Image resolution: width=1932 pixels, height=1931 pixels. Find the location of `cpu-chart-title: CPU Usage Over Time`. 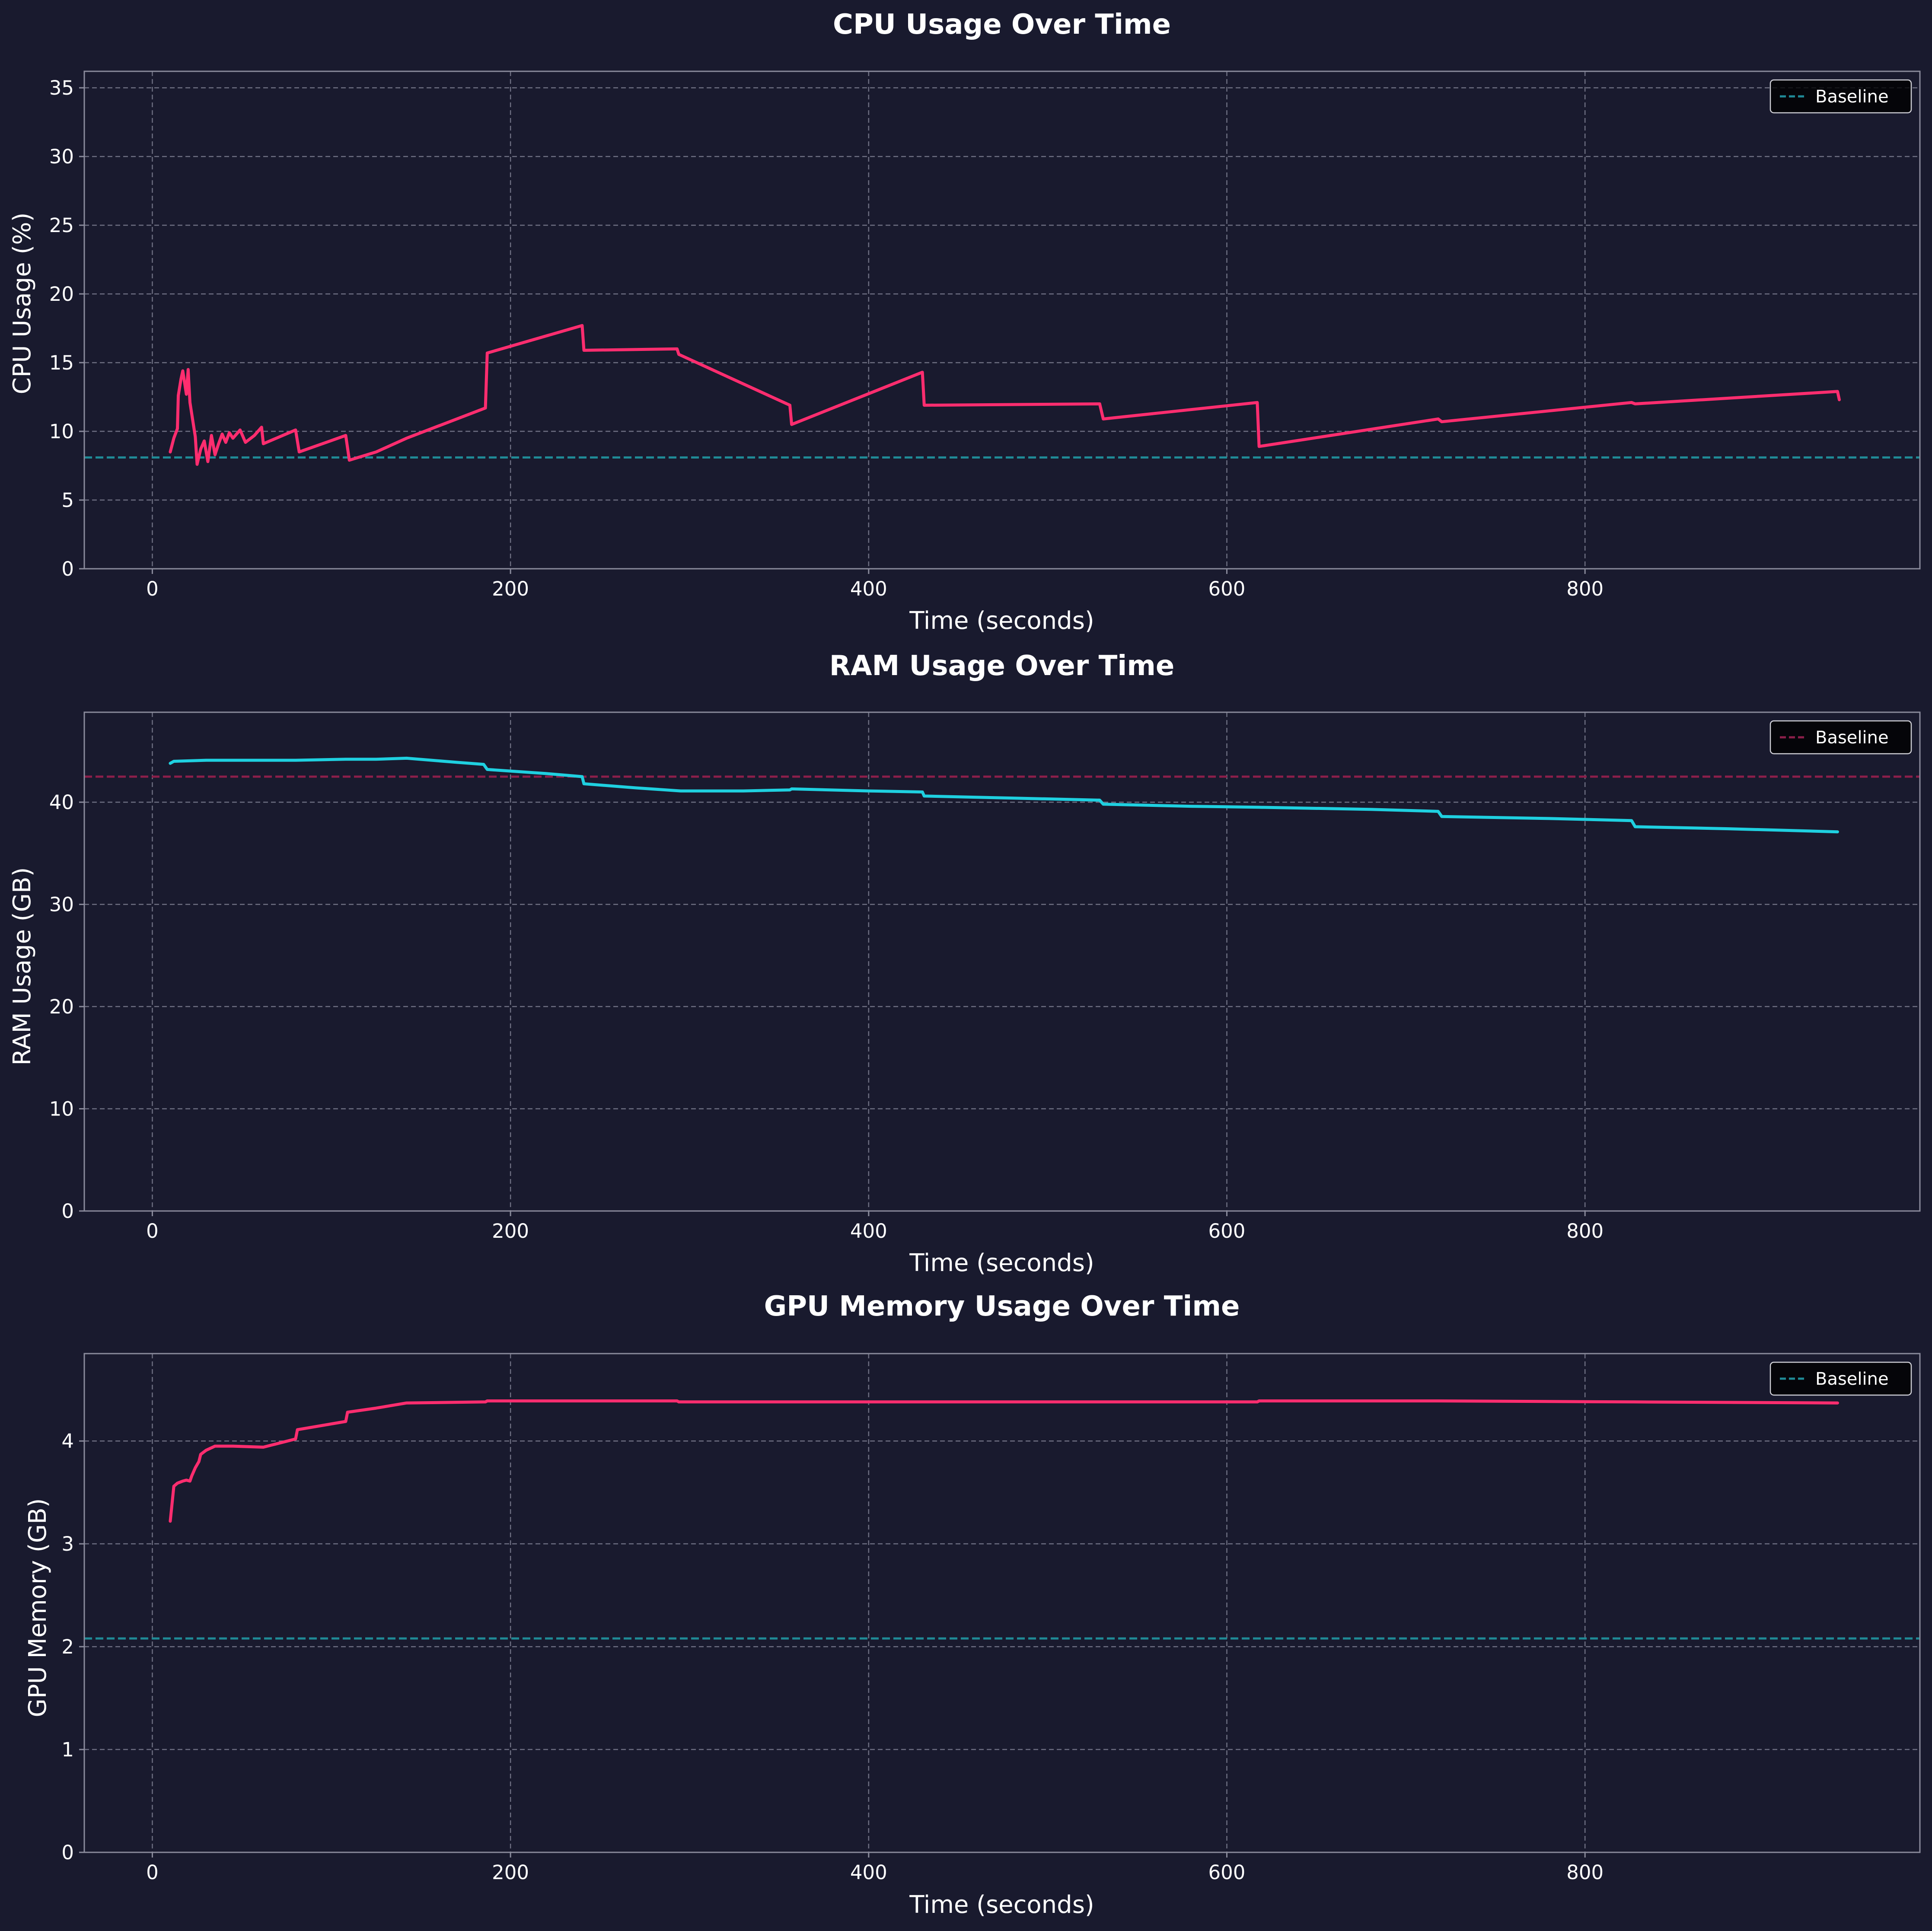

cpu-chart-title: CPU Usage Over Time is located at coordinates (1002, 25).